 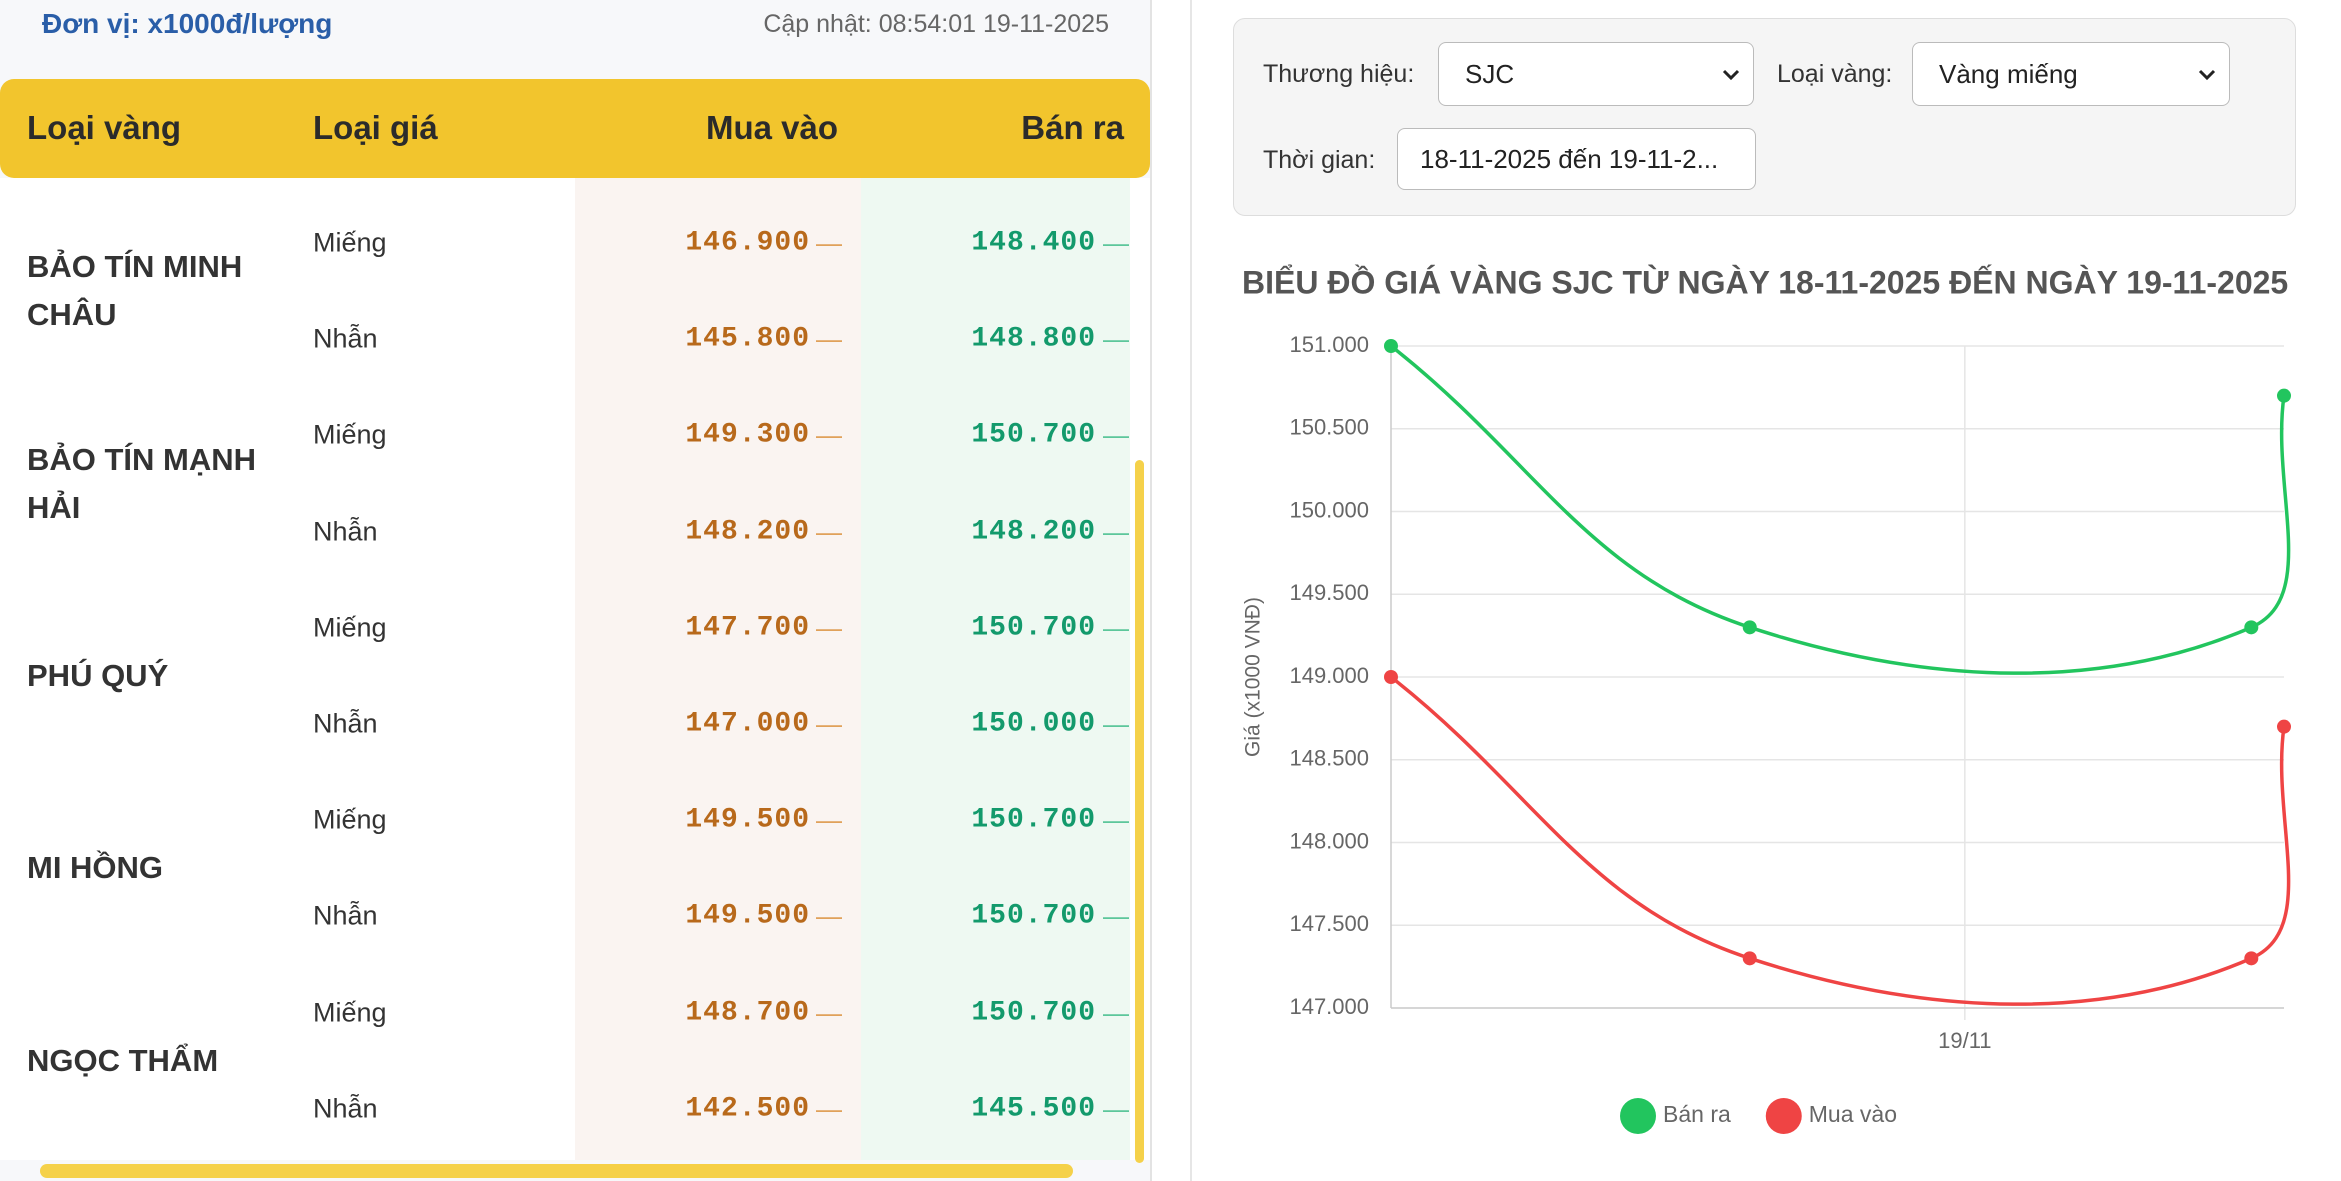 What do you see at coordinates (1033, 243) in the screenshot?
I see `sell-price: 148.400` at bounding box center [1033, 243].